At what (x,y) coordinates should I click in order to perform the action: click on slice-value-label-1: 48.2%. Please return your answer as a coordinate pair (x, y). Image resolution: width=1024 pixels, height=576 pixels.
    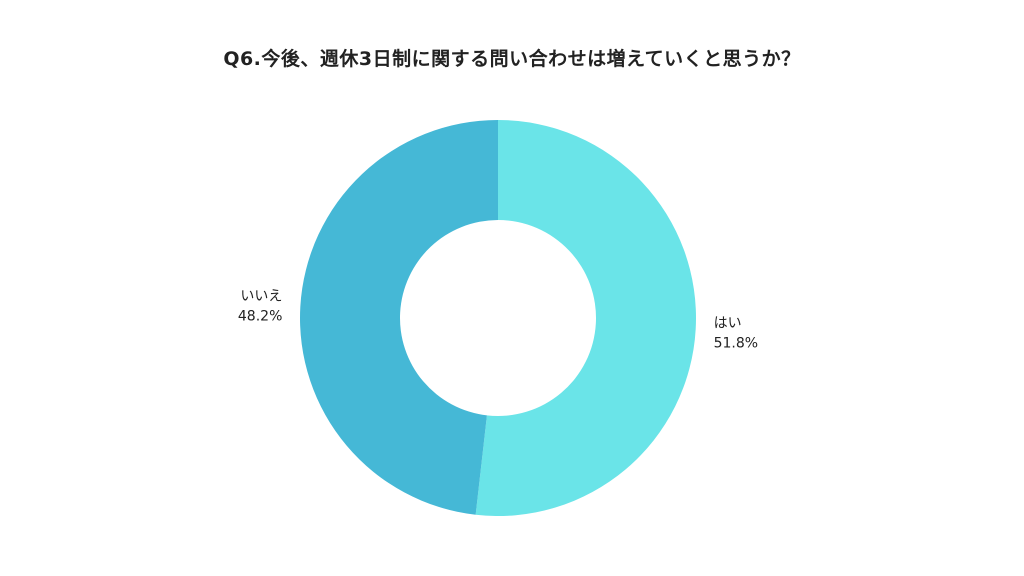
    Looking at the image, I should click on (260, 317).